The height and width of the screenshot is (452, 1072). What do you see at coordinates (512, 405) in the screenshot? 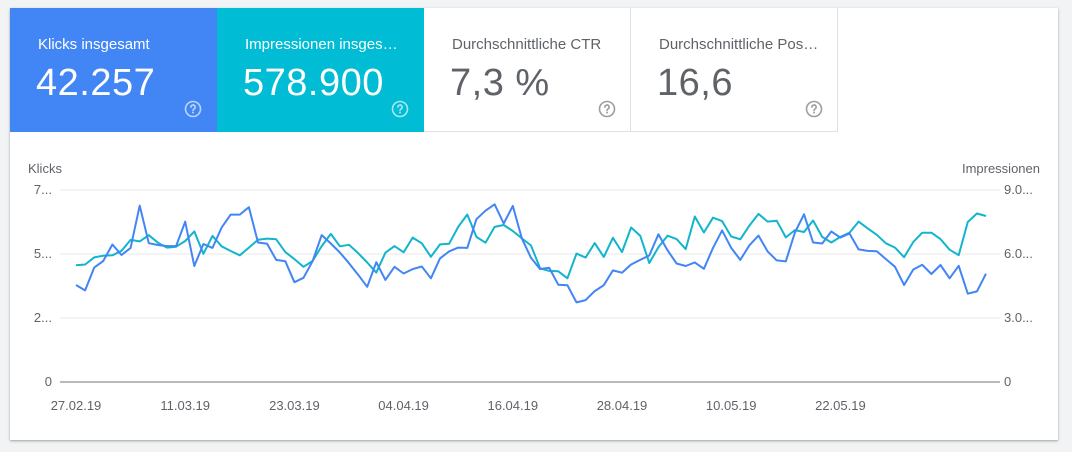
I see `x-tick-label: 16.04.19` at bounding box center [512, 405].